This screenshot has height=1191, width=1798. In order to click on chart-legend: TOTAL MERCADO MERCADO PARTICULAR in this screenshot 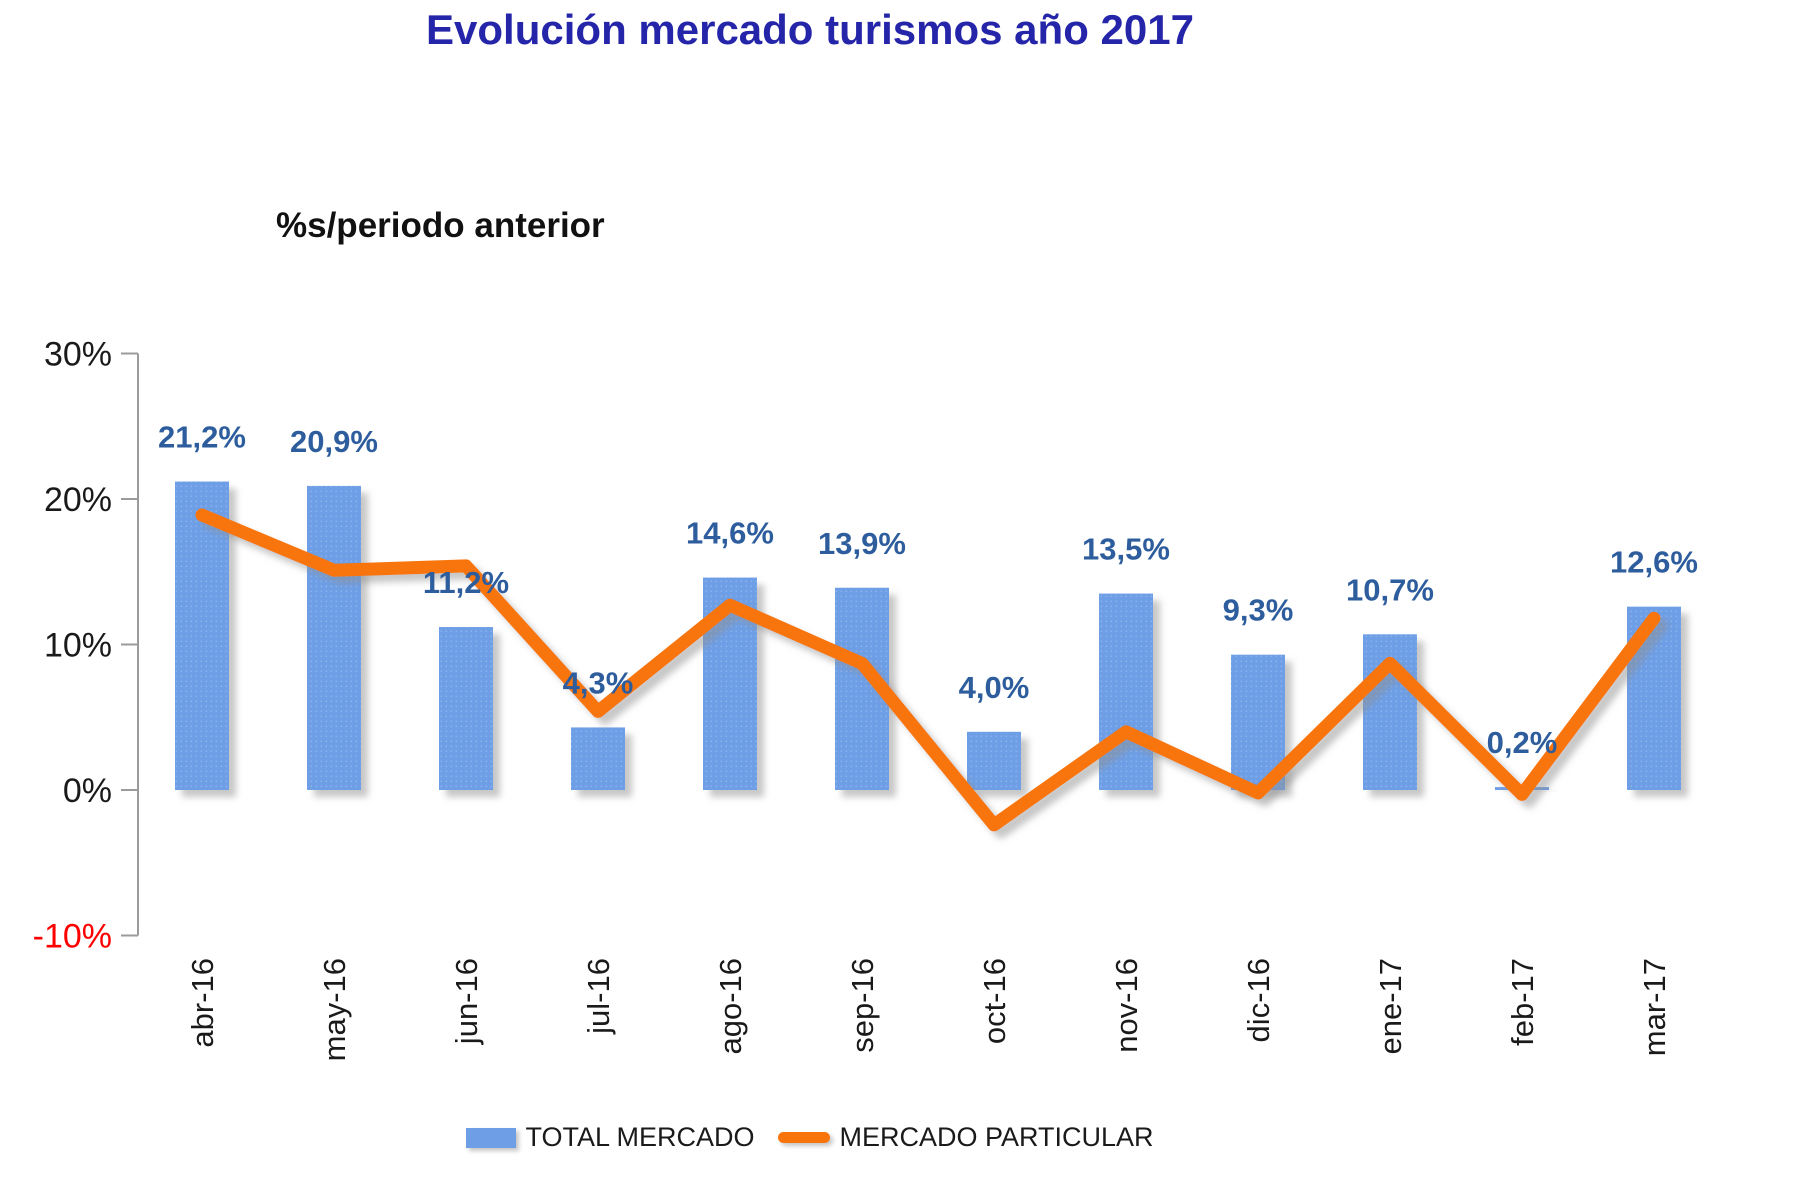, I will do `click(810, 1137)`.